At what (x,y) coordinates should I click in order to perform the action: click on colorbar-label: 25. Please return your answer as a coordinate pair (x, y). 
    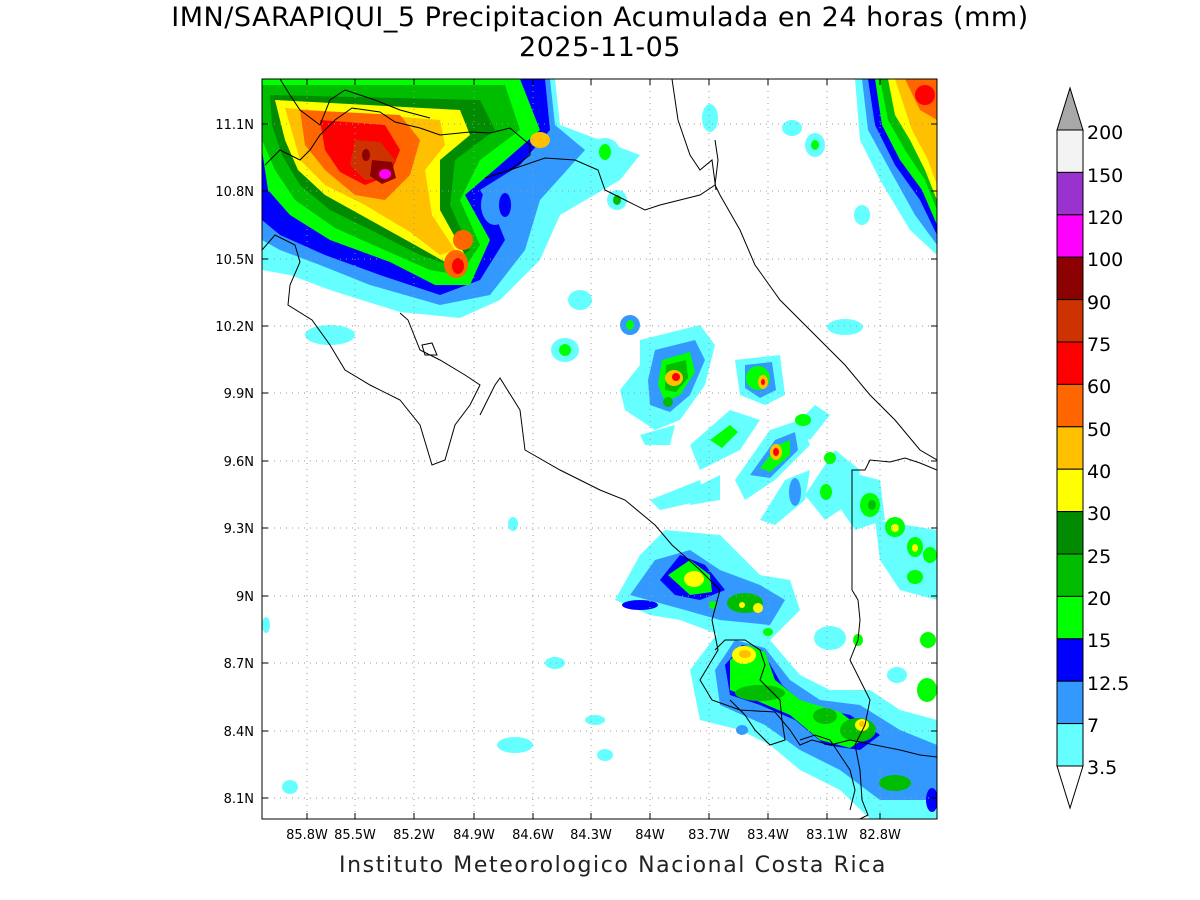
    Looking at the image, I should click on (1099, 557).